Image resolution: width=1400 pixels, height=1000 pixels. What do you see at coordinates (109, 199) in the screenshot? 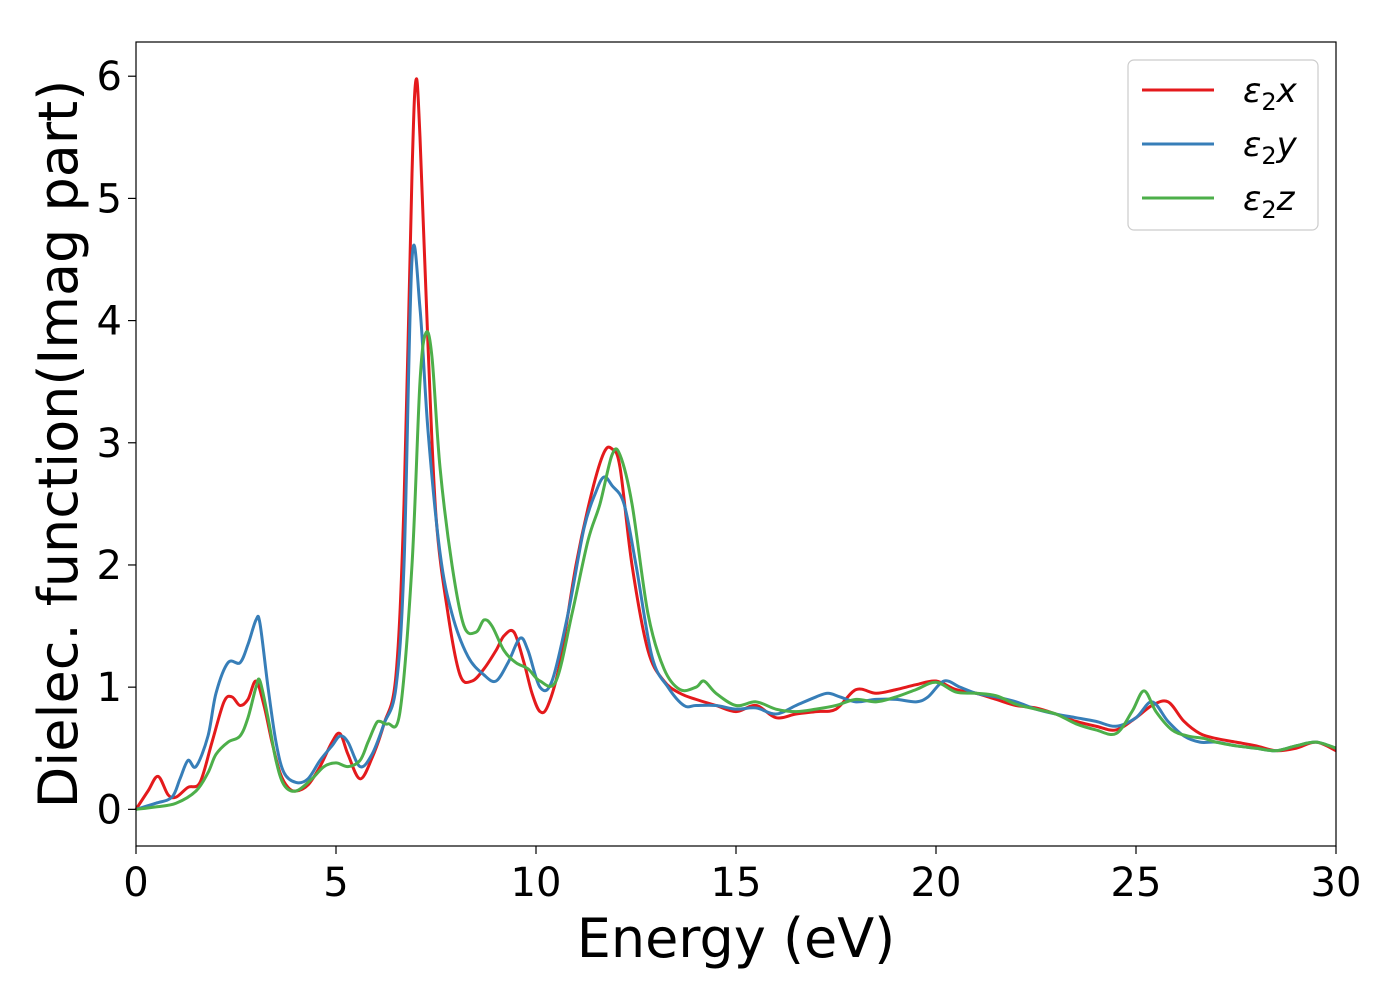
I see `y-tick-label: 5` at bounding box center [109, 199].